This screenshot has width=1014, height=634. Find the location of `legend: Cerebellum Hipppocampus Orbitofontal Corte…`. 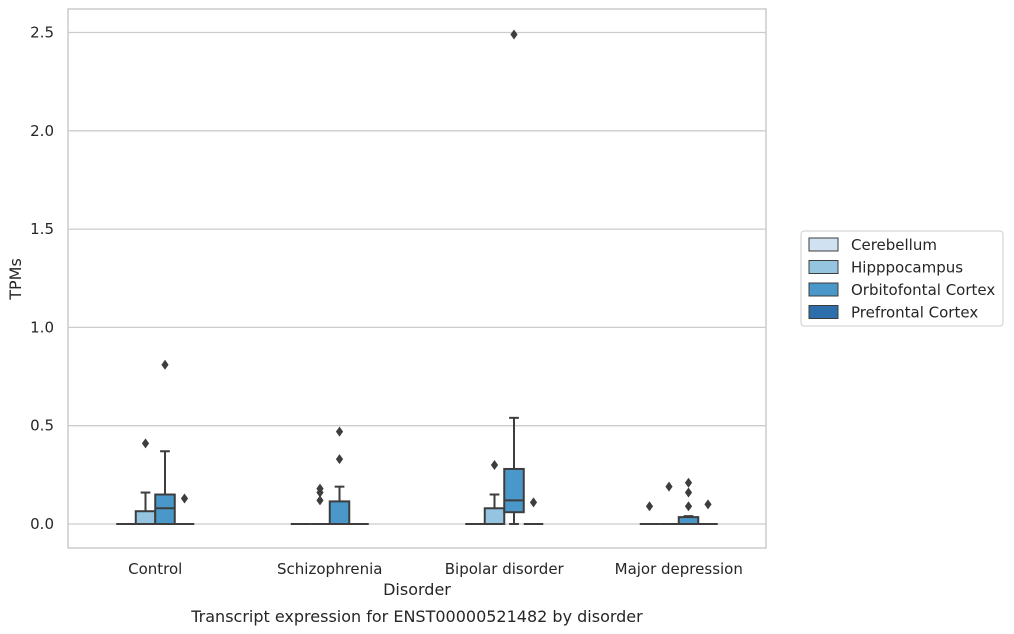

legend: Cerebellum Hipppocampus Orbitofontal Corte… is located at coordinates (902, 278).